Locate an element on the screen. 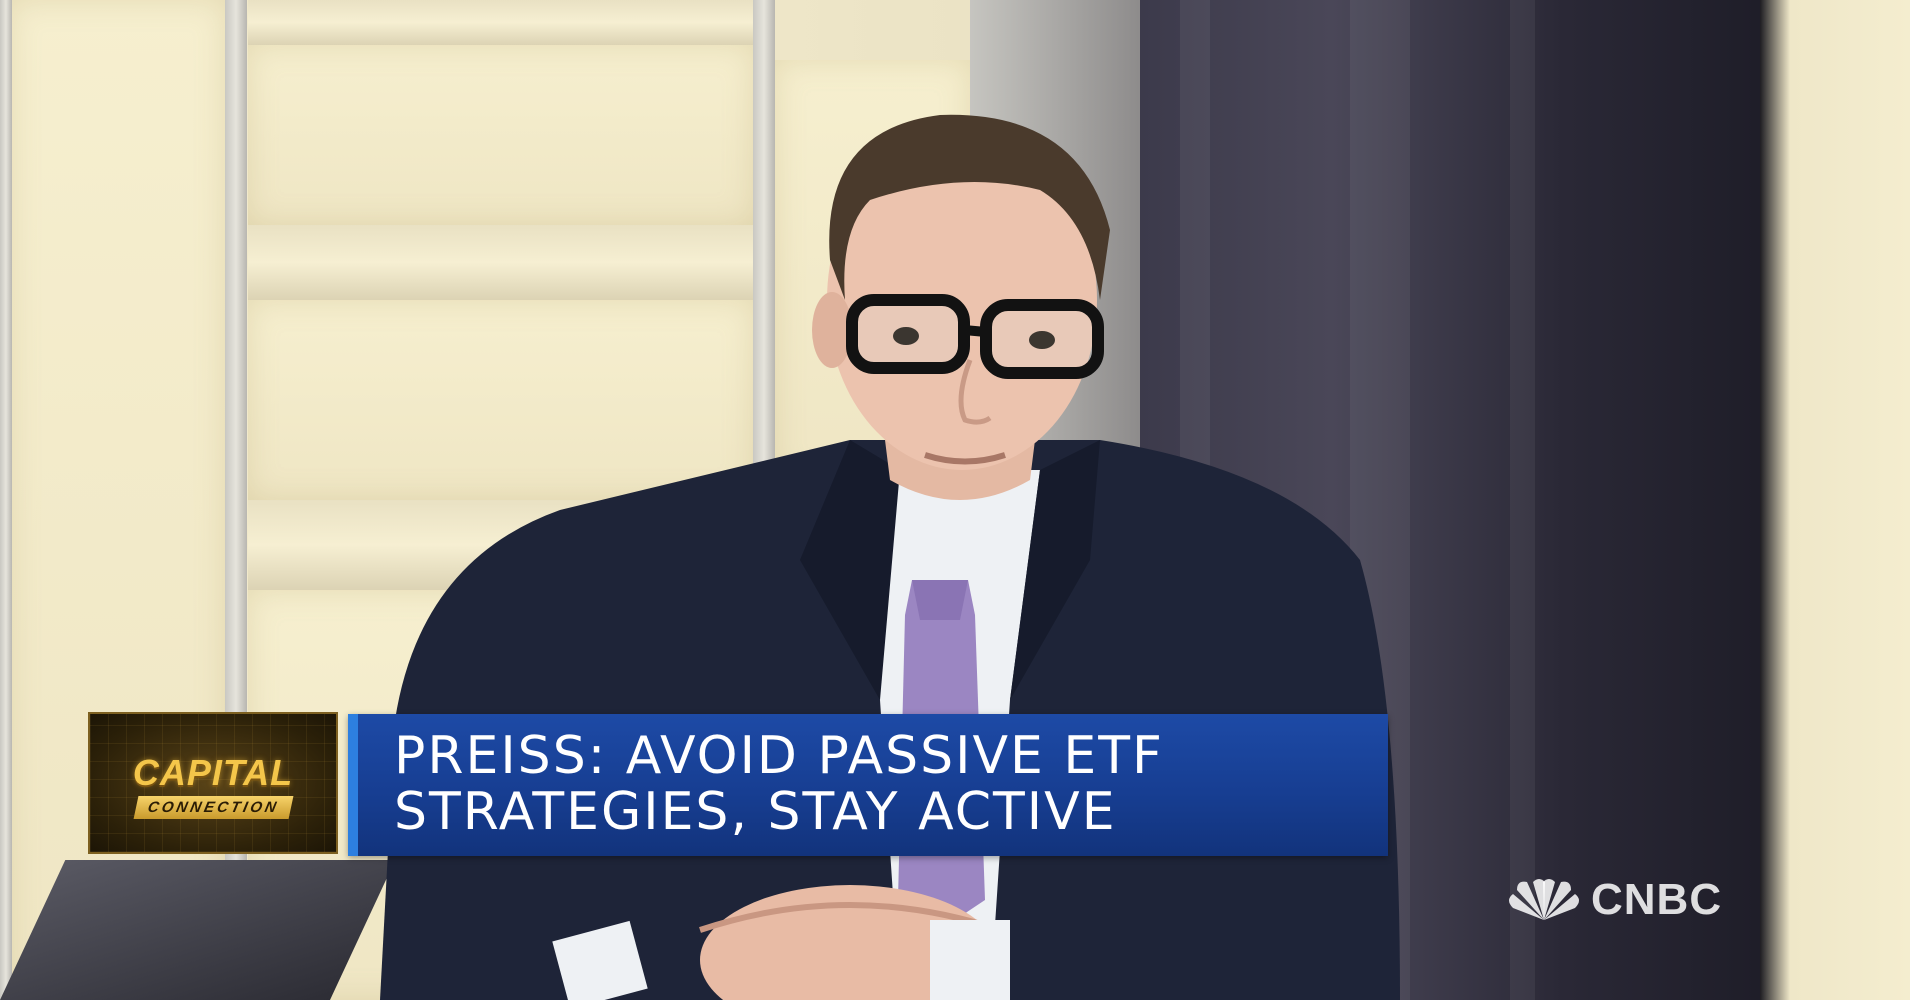 The width and height of the screenshot is (1910, 1000). program-logo-subtitle: CONNECTION is located at coordinates (213, 807).